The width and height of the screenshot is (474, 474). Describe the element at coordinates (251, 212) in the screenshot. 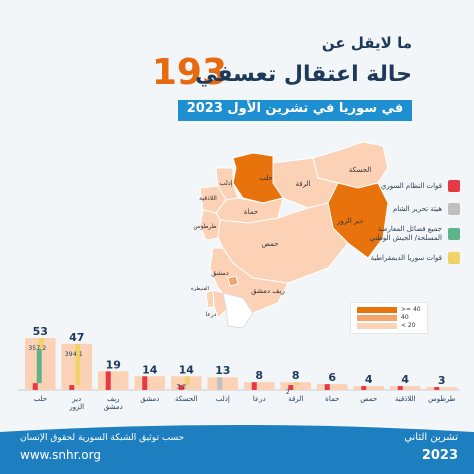

I see `city-label: حماة` at that location.